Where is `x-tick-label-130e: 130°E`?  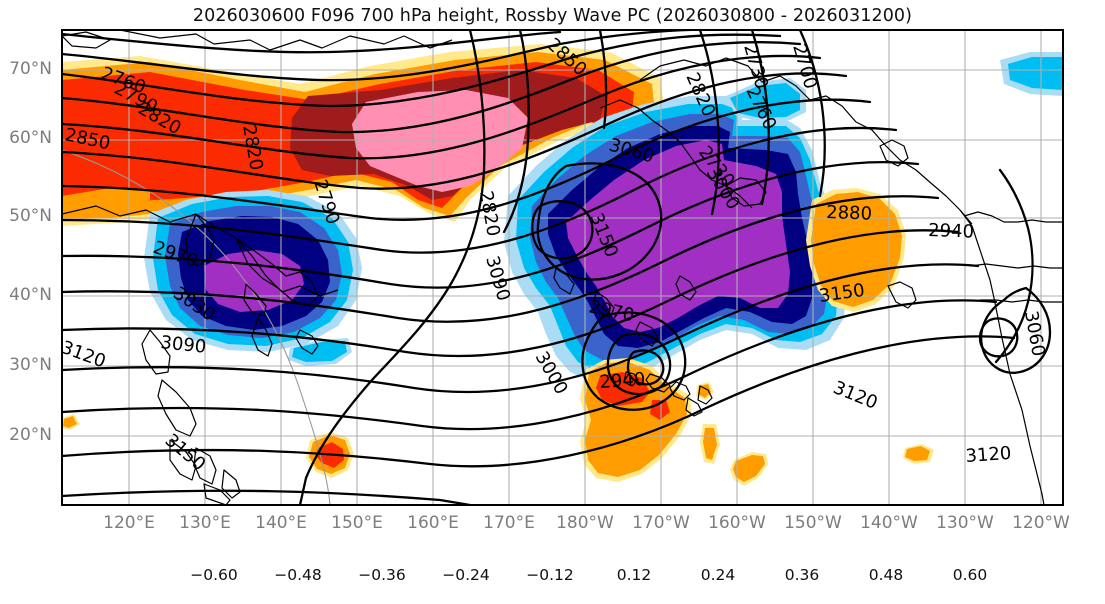
x-tick-label-130e: 130°E is located at coordinates (205, 523).